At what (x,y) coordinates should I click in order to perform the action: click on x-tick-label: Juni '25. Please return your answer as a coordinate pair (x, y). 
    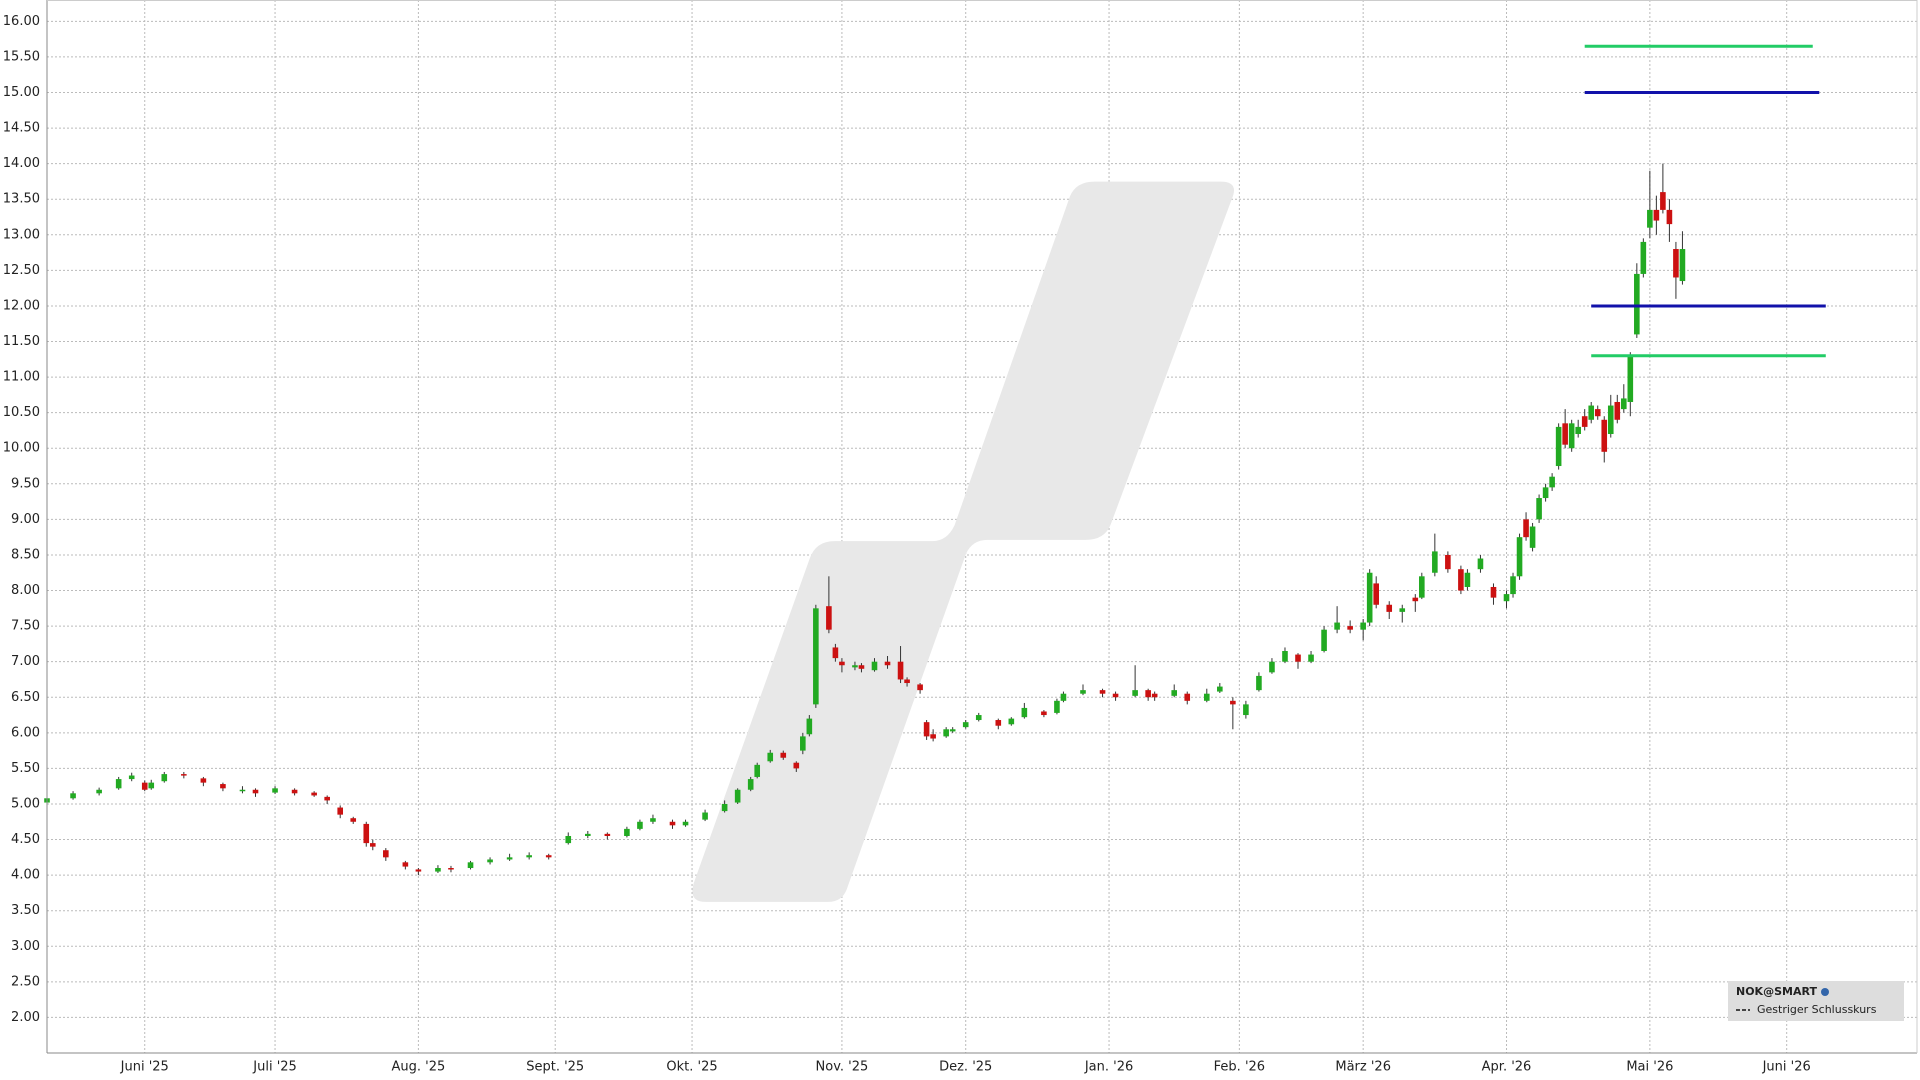
    Looking at the image, I should click on (144, 1067).